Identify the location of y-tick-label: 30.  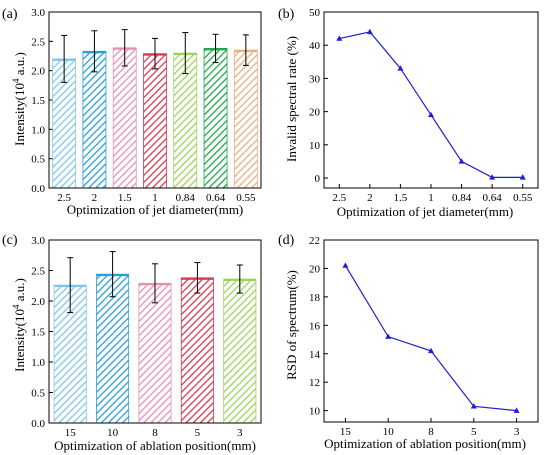
(315, 79).